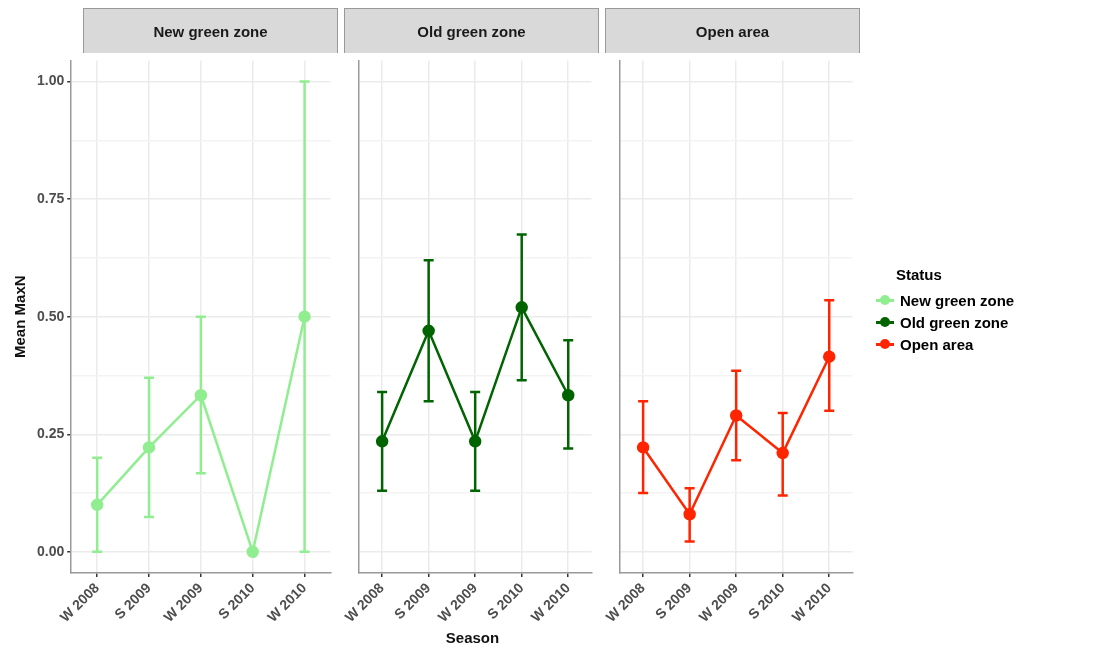 Image resolution: width=1119 pixels, height=671 pixels. What do you see at coordinates (919, 274) in the screenshot?
I see `legend-title: Status` at bounding box center [919, 274].